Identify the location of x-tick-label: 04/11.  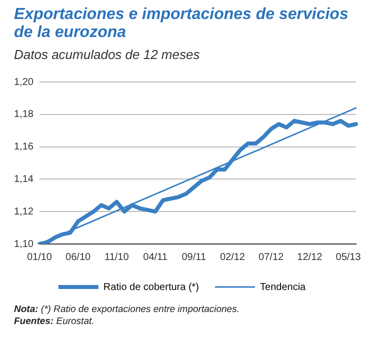
(155, 257).